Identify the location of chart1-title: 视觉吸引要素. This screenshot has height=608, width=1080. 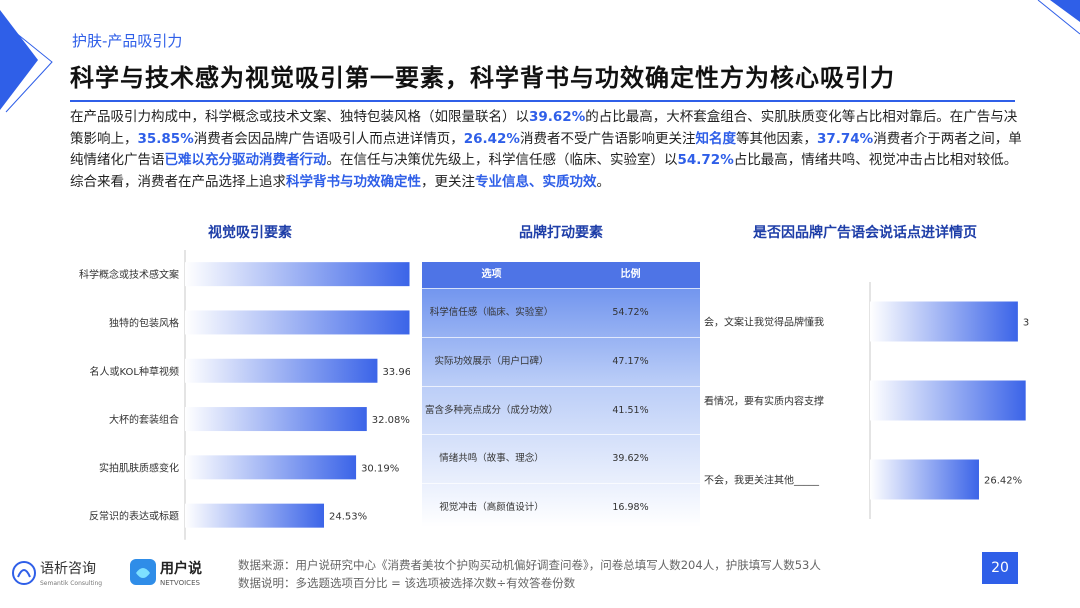
(250, 233).